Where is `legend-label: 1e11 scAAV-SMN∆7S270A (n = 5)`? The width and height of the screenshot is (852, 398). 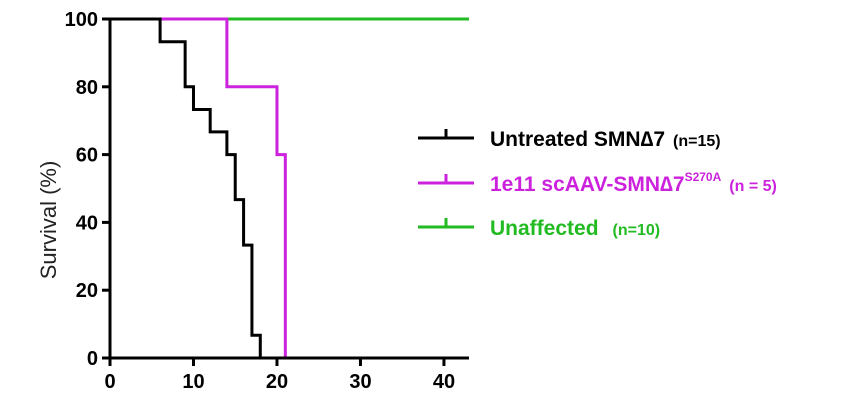 legend-label: 1e11 scAAV-SMN∆7S270A (n = 5) is located at coordinates (633, 183).